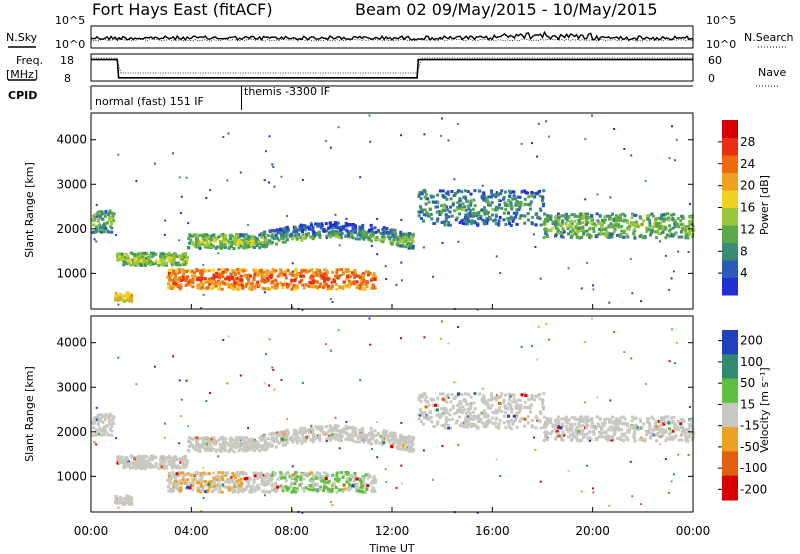 The height and width of the screenshot is (554, 800). Describe the element at coordinates (730, 129) in the screenshot. I see `power-colorbar-segment` at that location.